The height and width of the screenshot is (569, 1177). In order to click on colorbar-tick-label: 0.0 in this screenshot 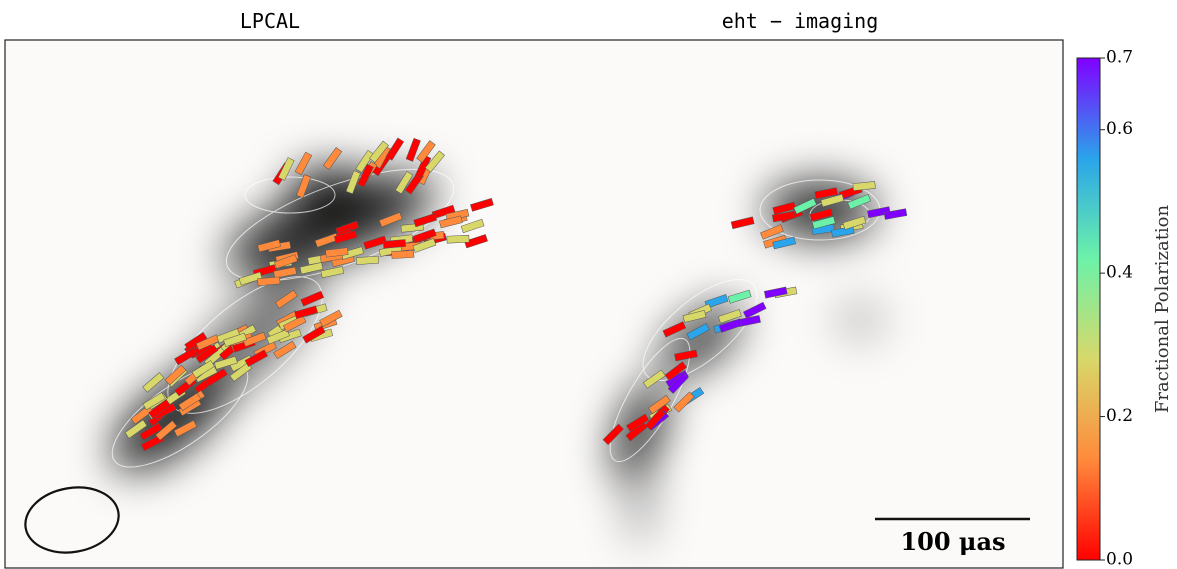, I will do `click(1119, 559)`.